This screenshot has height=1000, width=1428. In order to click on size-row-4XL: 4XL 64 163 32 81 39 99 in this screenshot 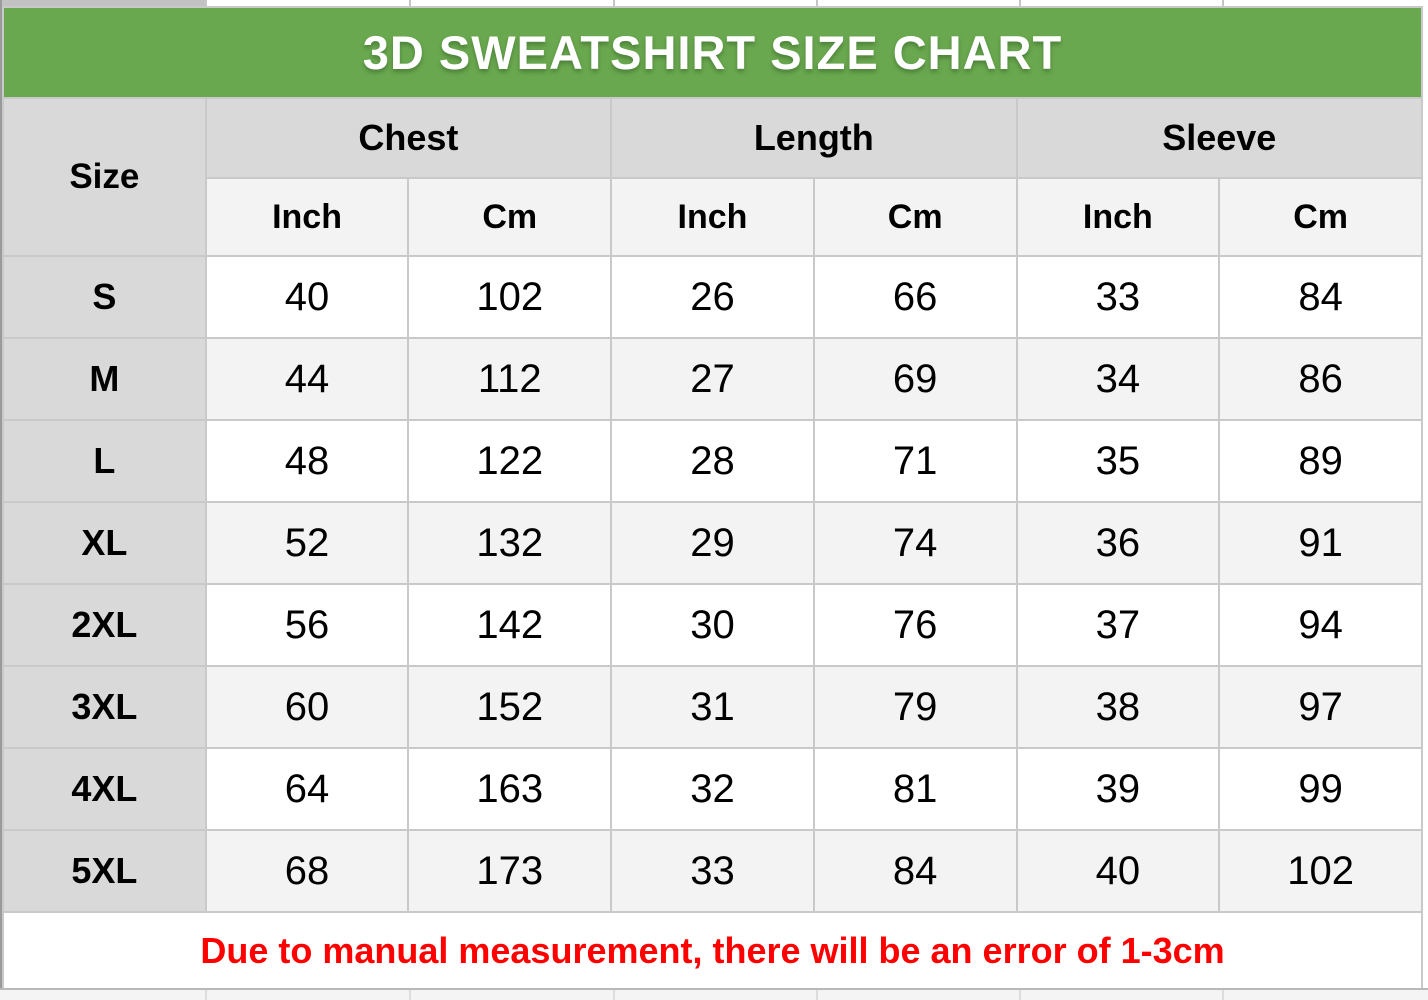, I will do `click(712, 789)`.